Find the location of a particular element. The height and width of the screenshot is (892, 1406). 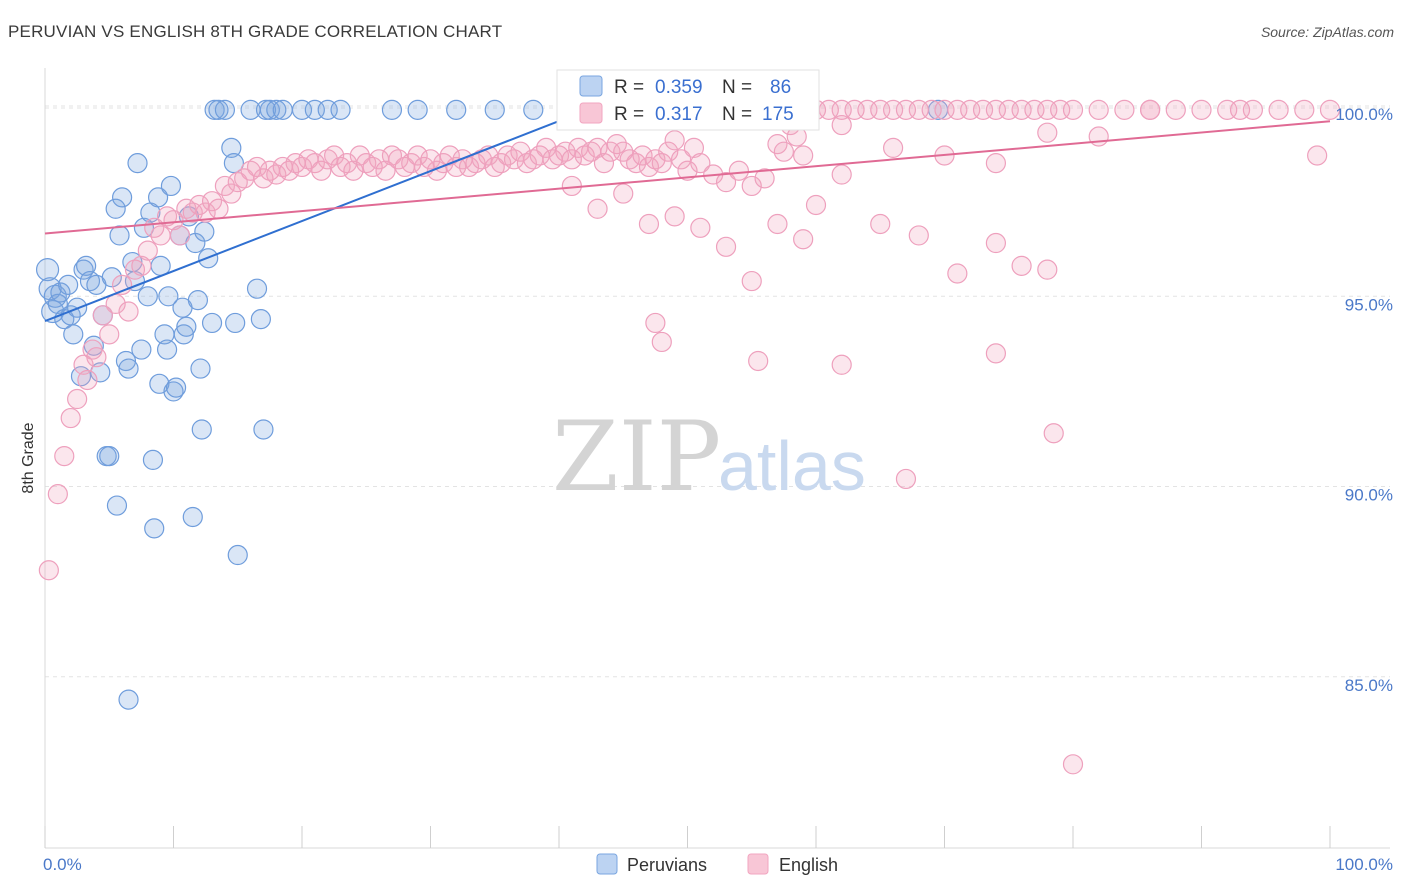

watermark-zip: ZIP is located at coordinates (636, 457).